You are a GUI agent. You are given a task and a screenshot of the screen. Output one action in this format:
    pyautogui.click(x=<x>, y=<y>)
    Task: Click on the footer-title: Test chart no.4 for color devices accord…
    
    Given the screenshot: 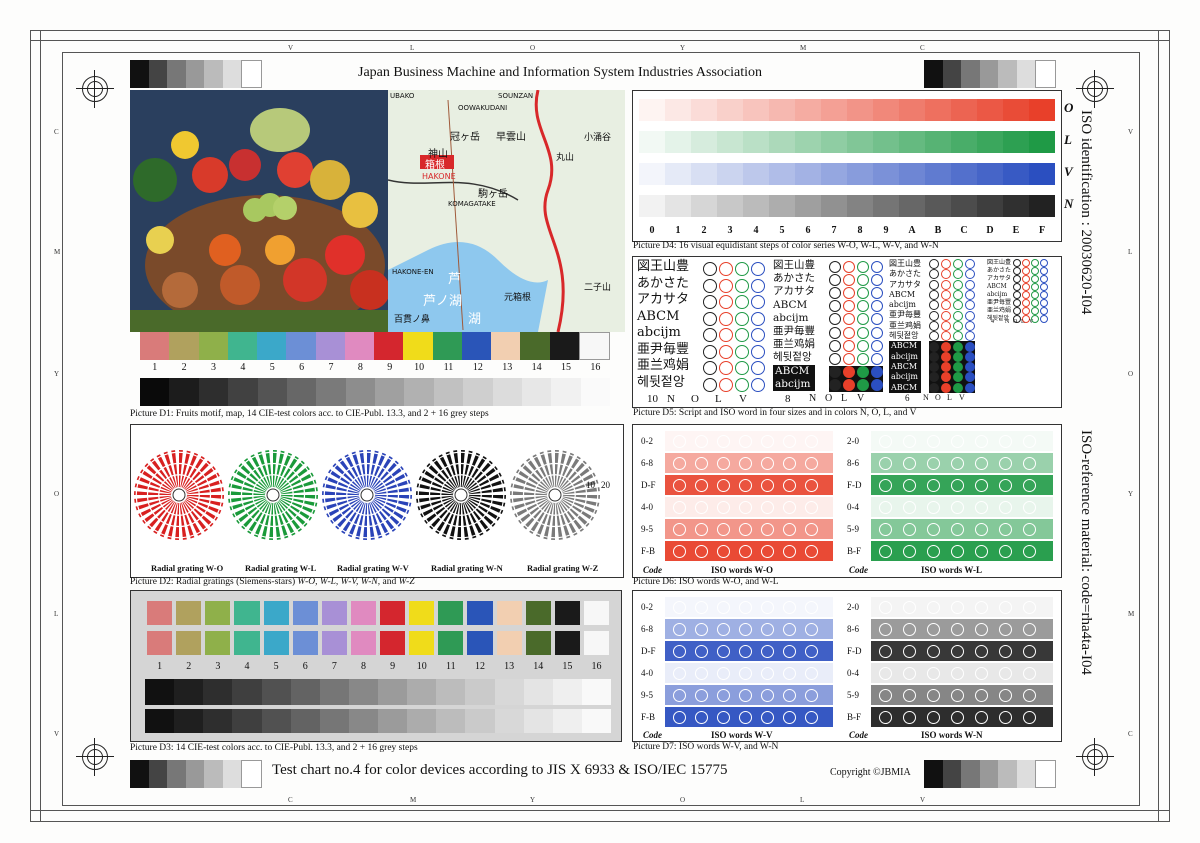 What is the action you would take?
    pyautogui.click(x=500, y=770)
    